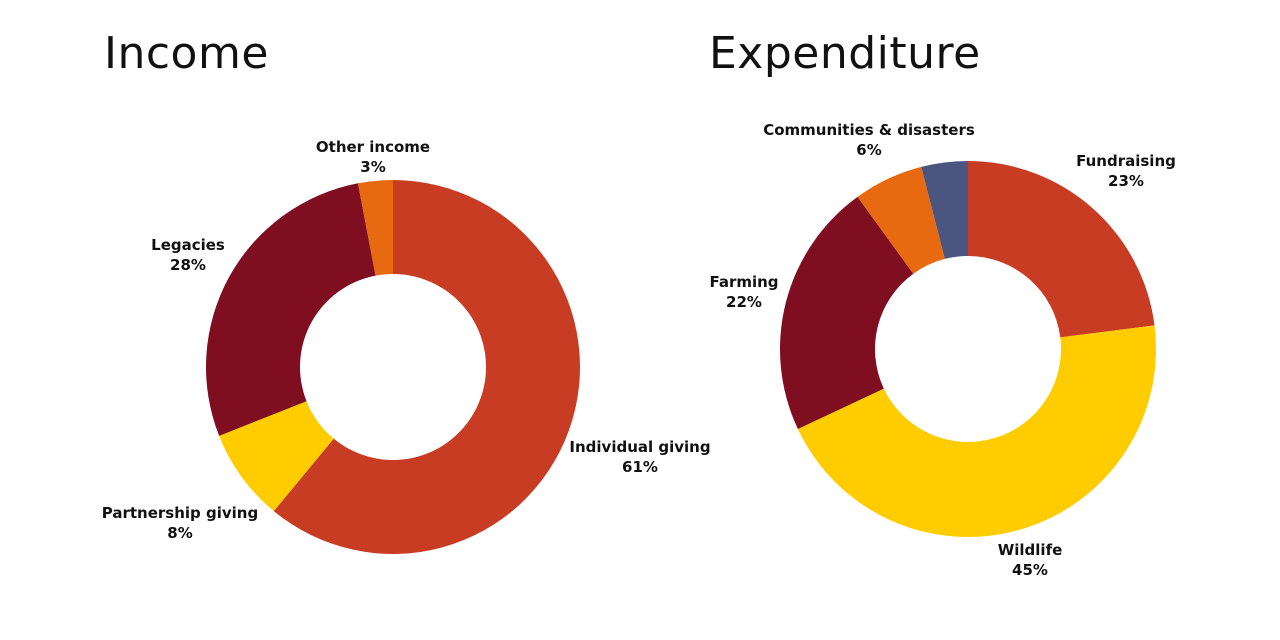 The image size is (1280, 640). Describe the element at coordinates (186, 53) in the screenshot. I see `income-title: Income` at that location.